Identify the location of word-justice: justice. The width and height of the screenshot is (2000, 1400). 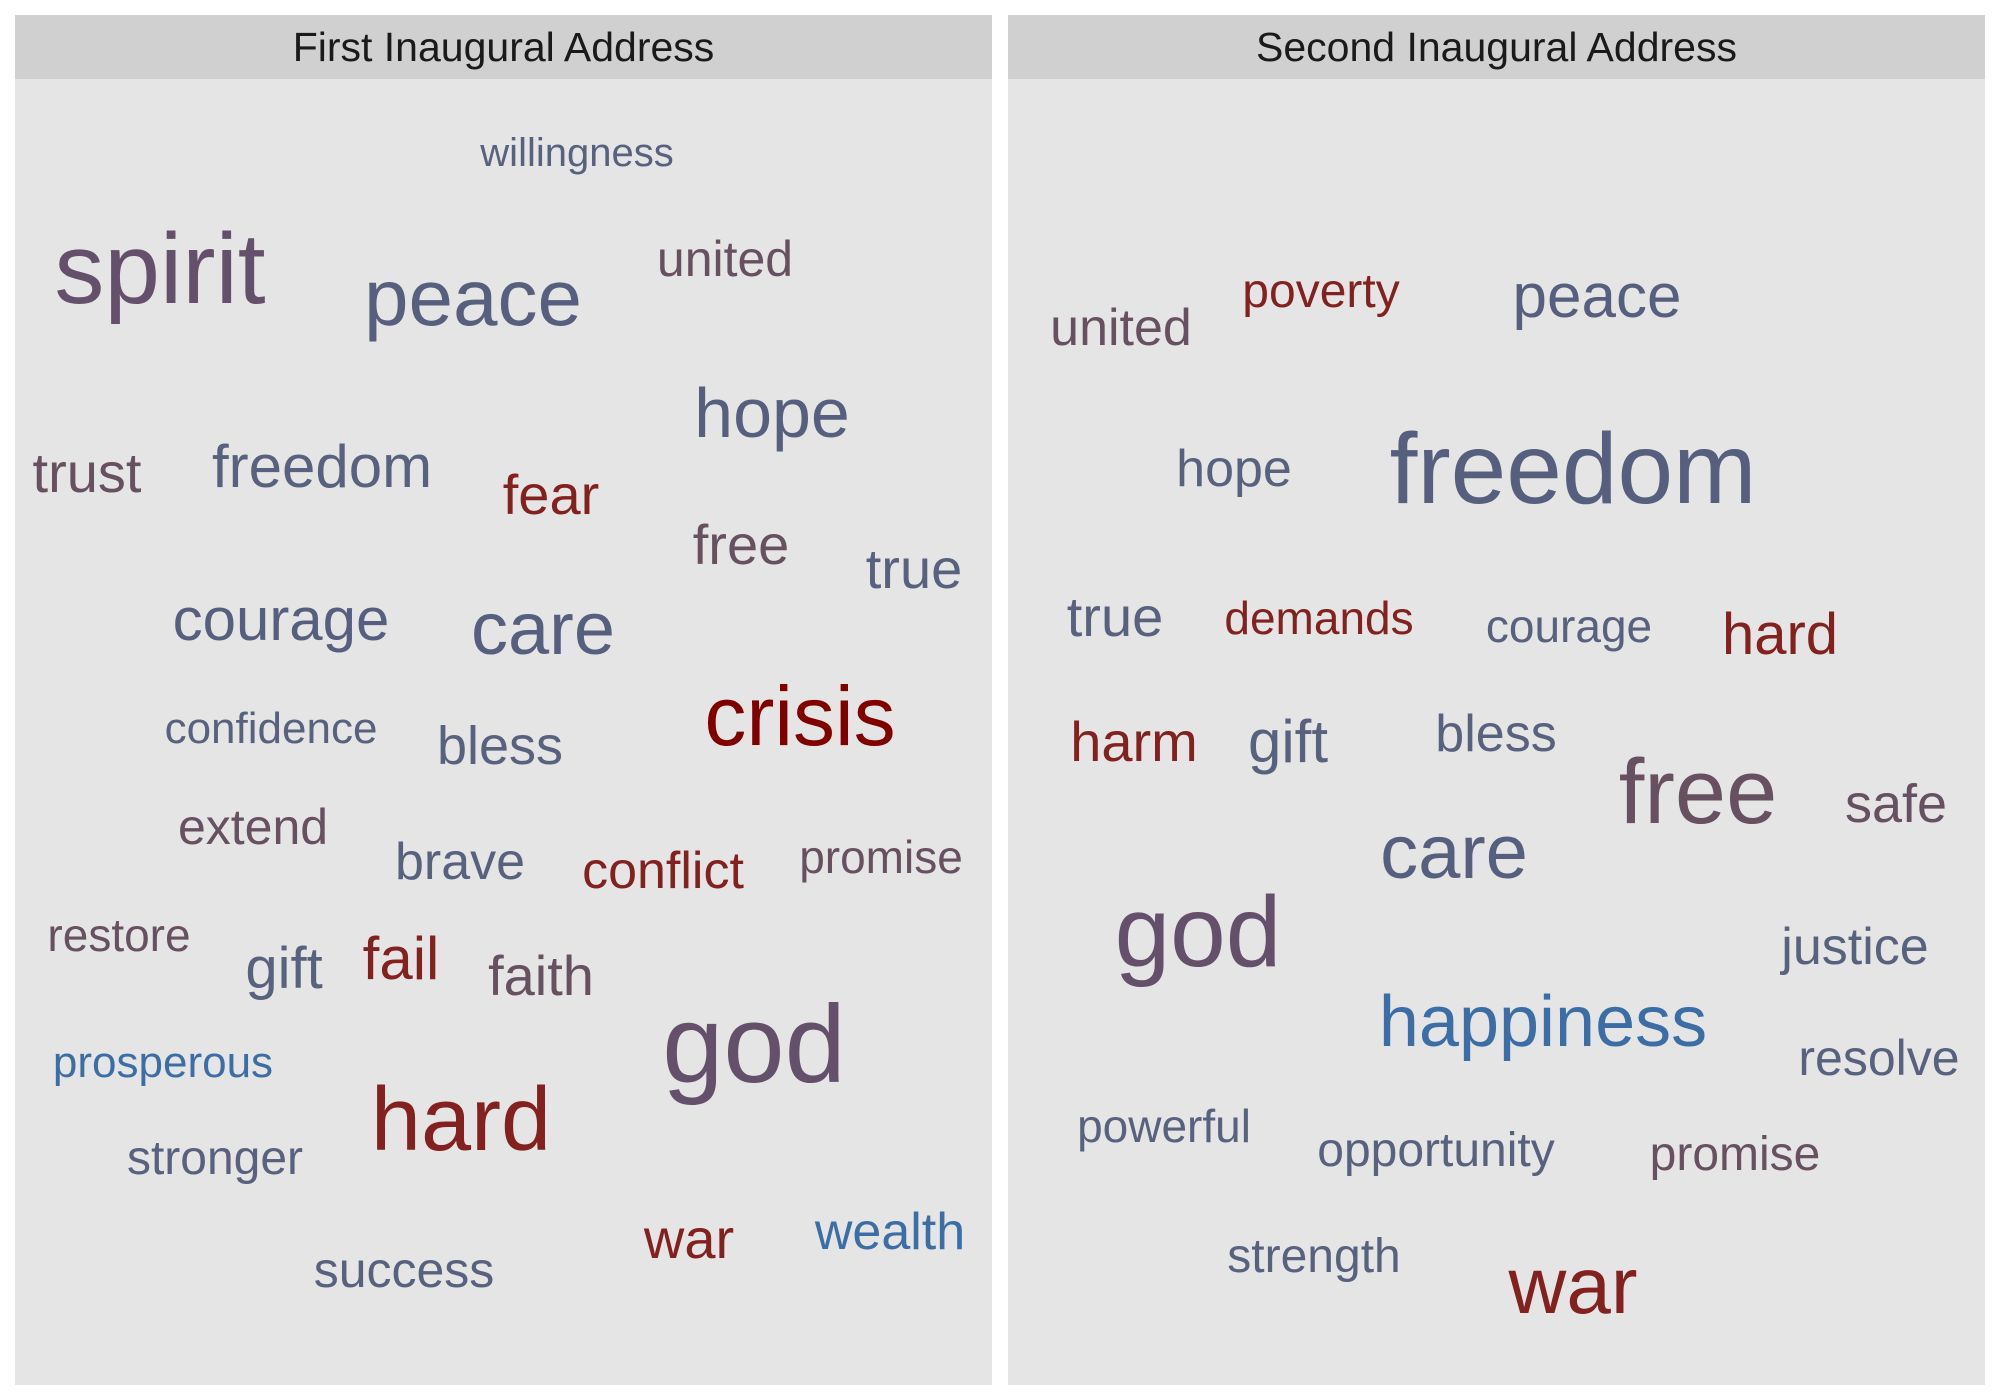
(1855, 947).